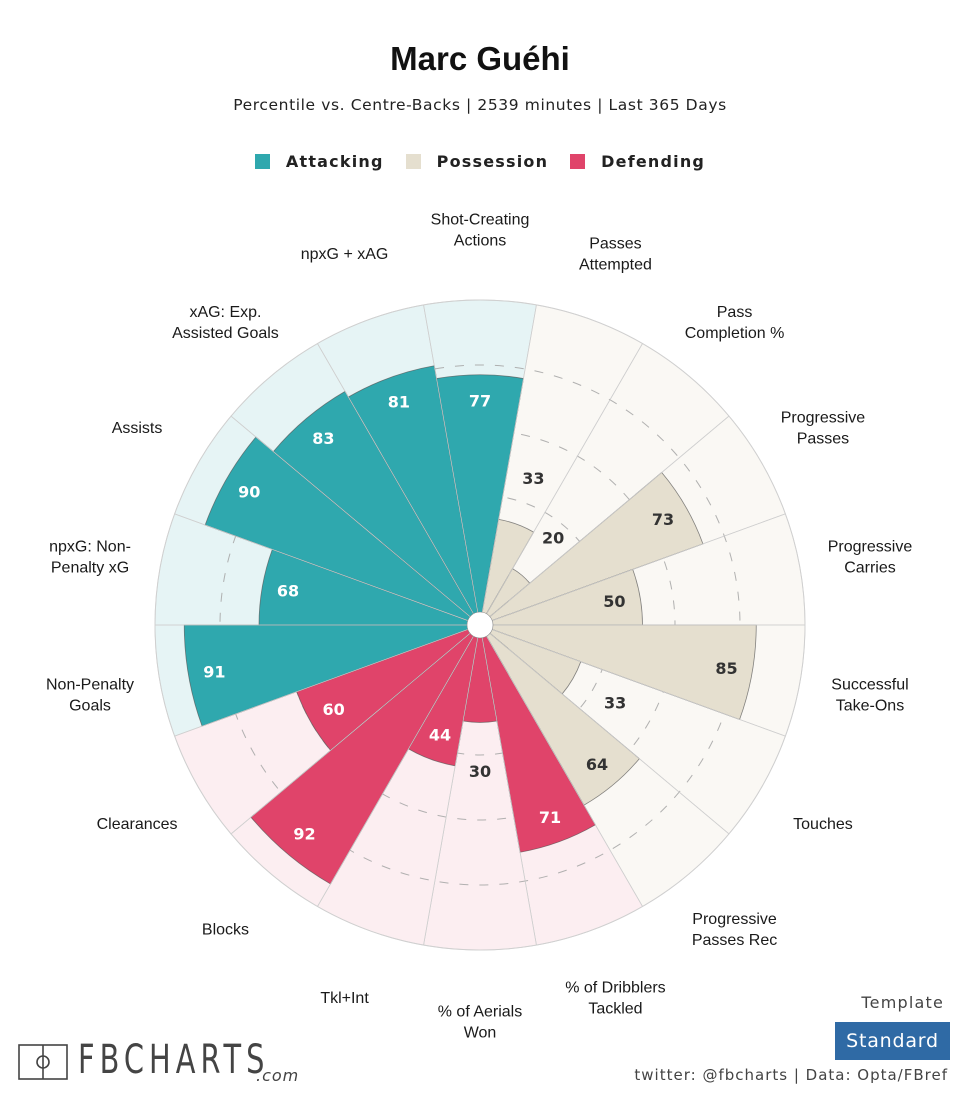 Image resolution: width=960 pixels, height=1097 pixels. Describe the element at coordinates (869, 695) in the screenshot. I see `category-label-10: Successful Take-Ons` at that location.